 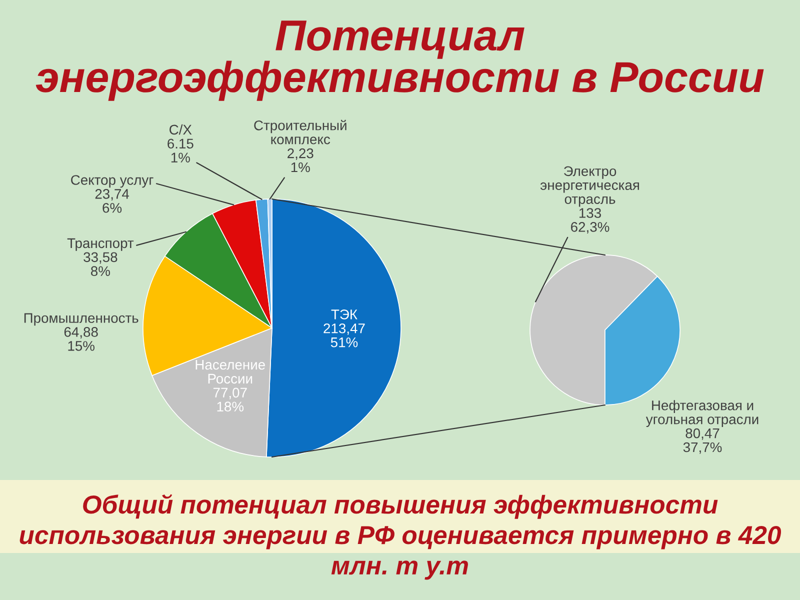 What do you see at coordinates (81, 319) in the screenshot?
I see `slice-label: Промышленность` at bounding box center [81, 319].